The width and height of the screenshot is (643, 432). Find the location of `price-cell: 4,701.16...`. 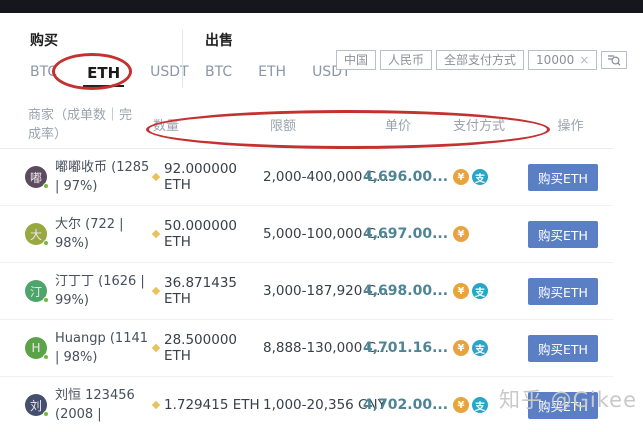

price-cell: 4,701.16... is located at coordinates (406, 348).